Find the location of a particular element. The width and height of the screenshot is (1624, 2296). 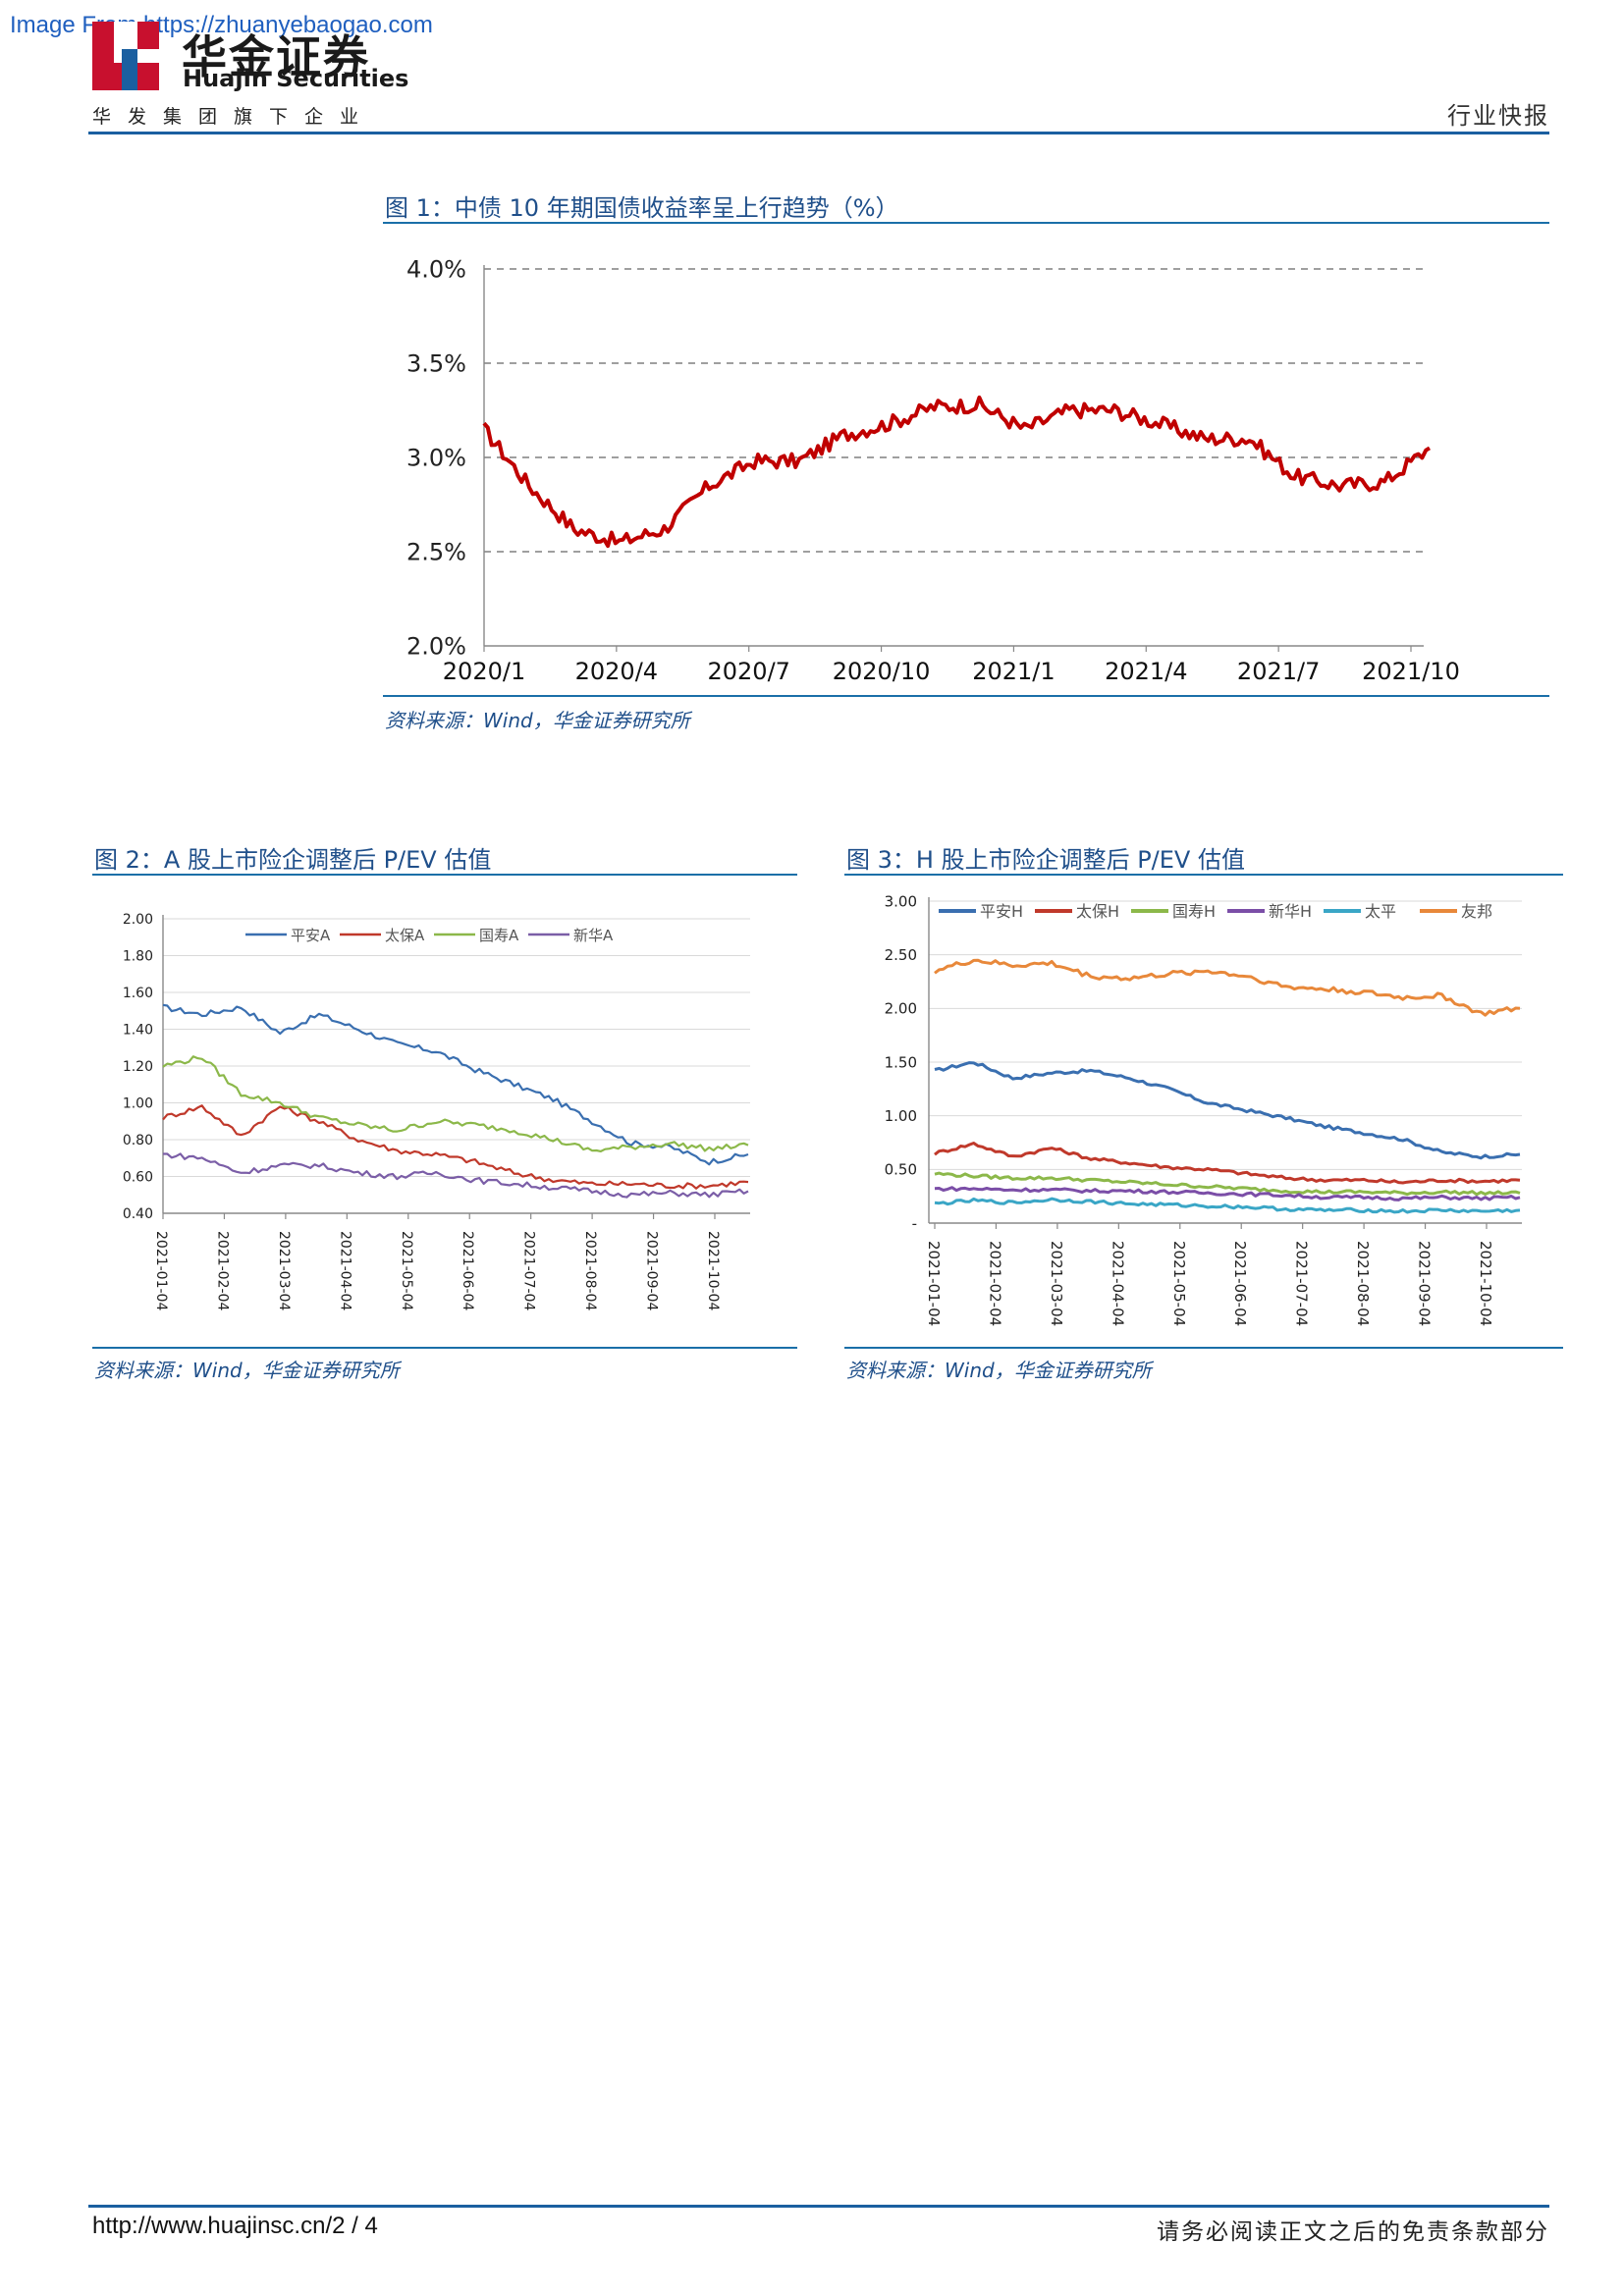

legend-label: 太平 is located at coordinates (1380, 911).